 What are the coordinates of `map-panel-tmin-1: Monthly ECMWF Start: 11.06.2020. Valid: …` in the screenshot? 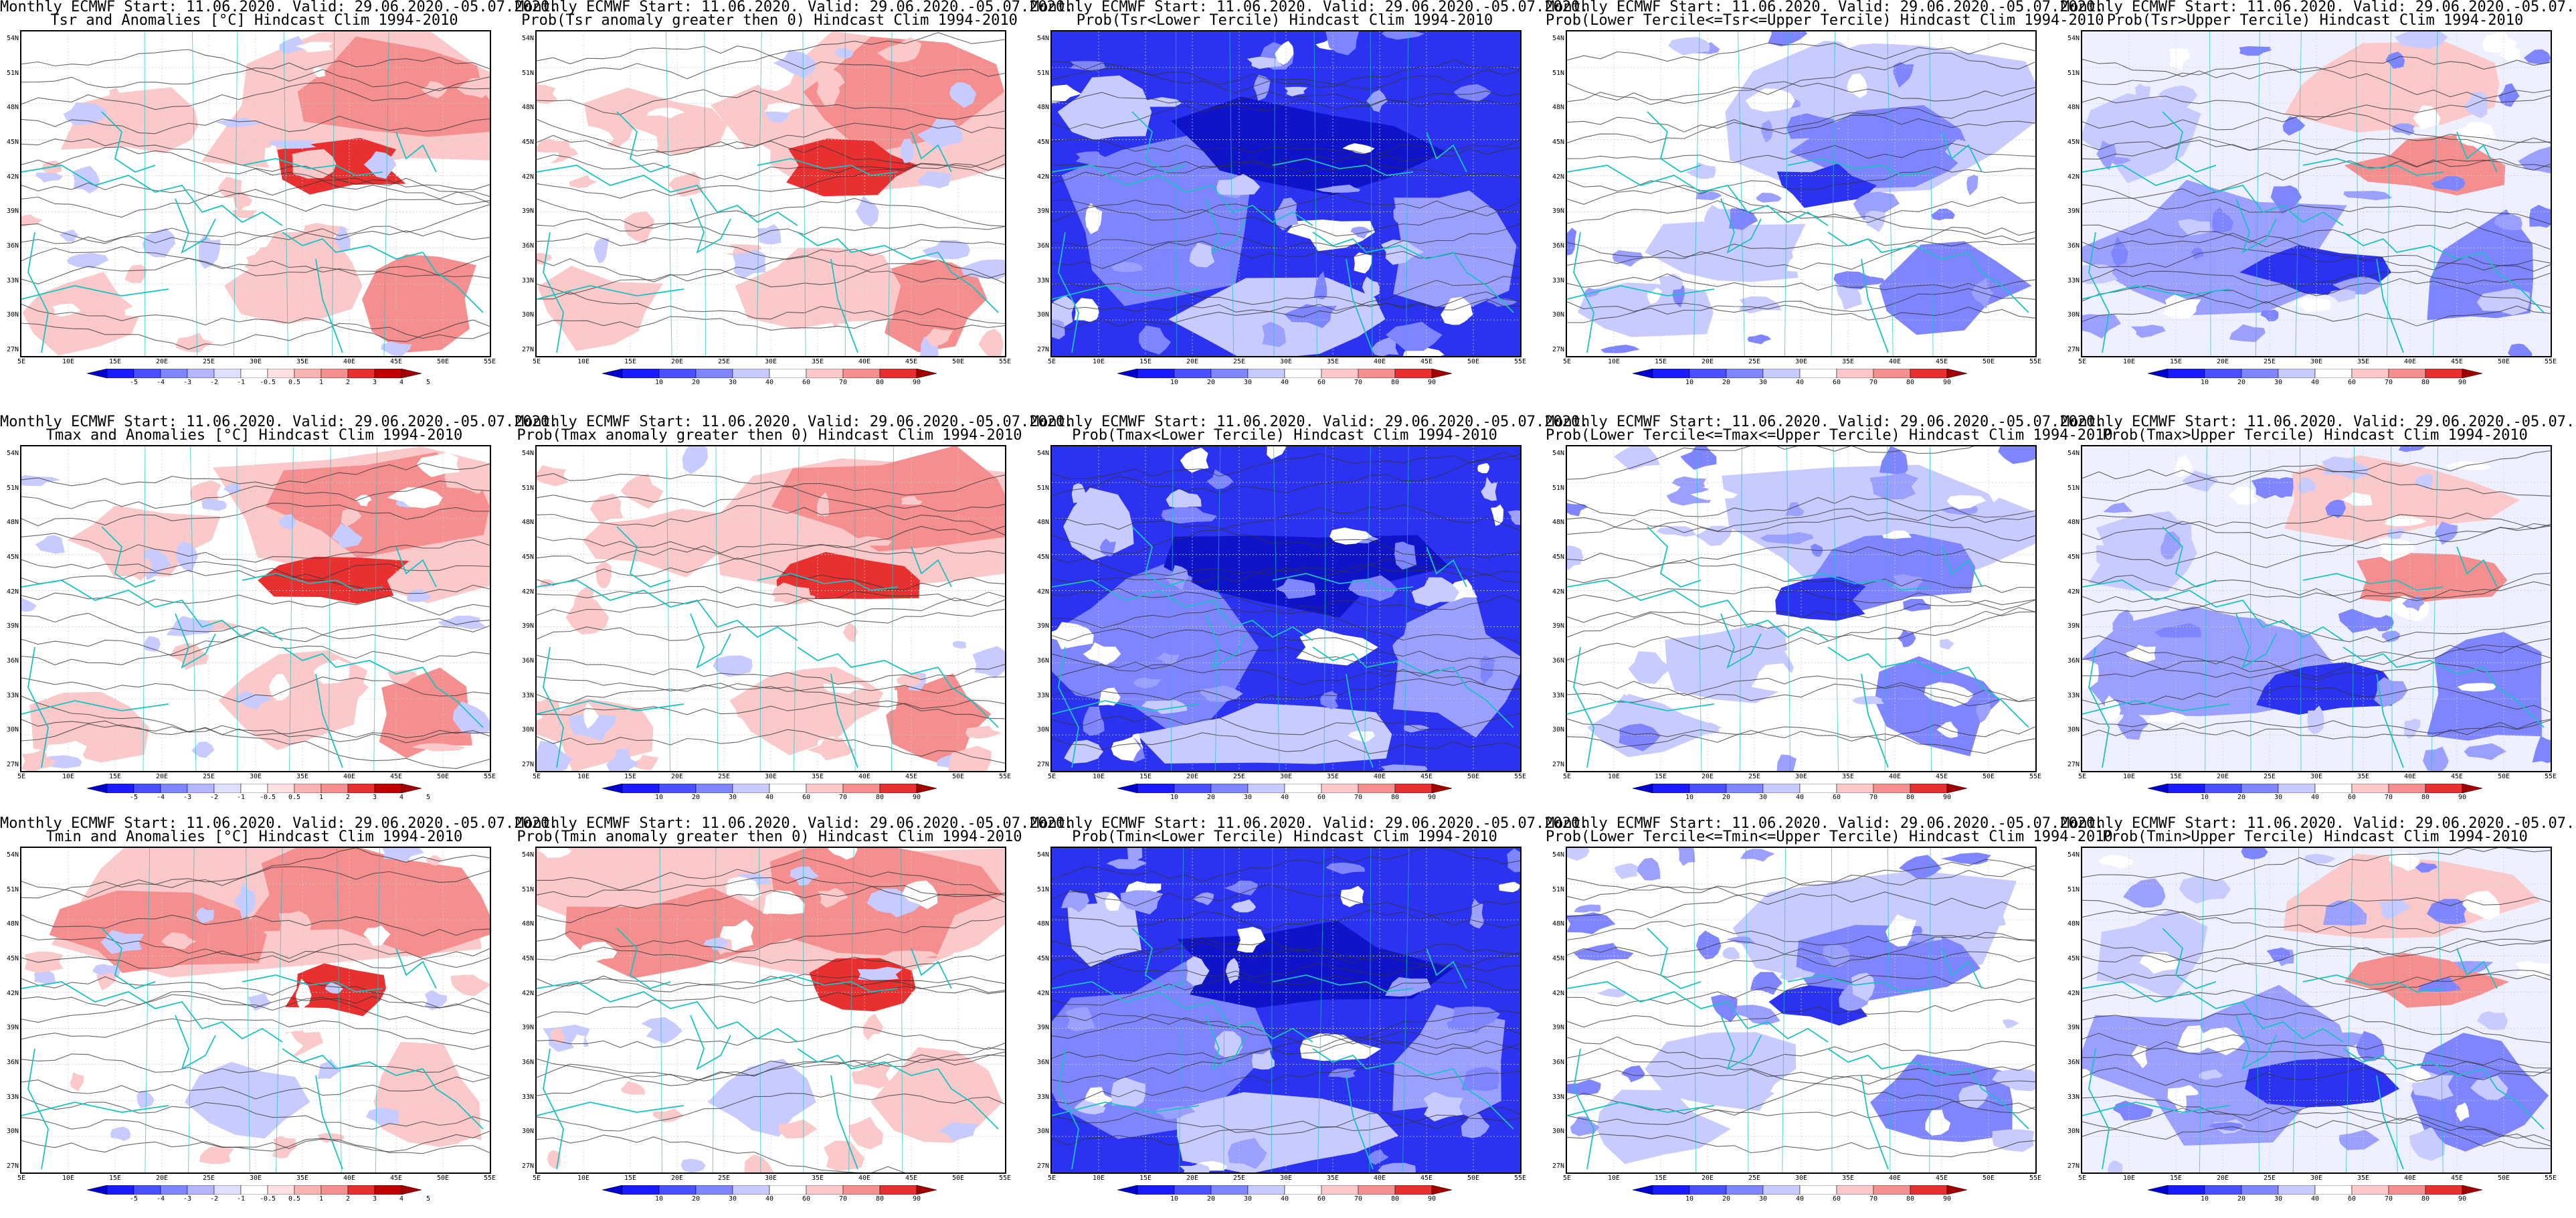 It's located at (279, 1017).